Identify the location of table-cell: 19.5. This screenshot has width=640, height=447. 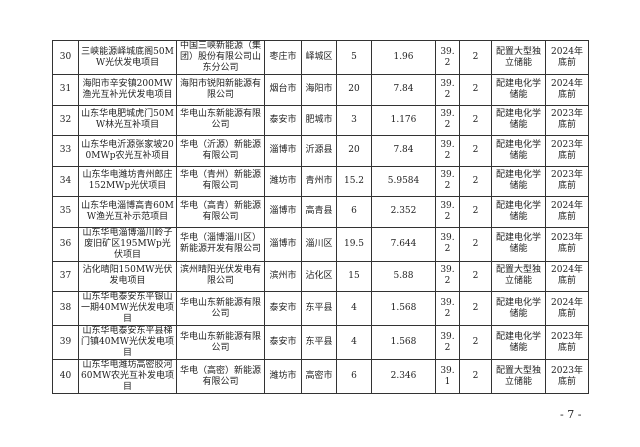
(354, 244).